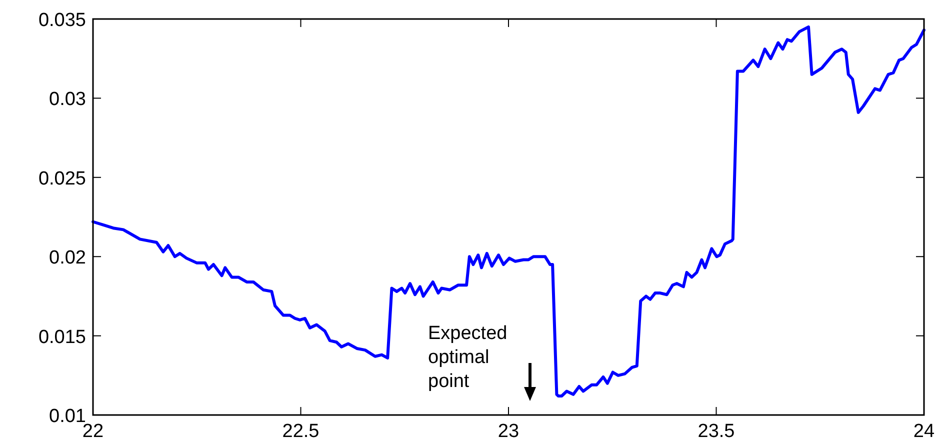 The height and width of the screenshot is (443, 942). What do you see at coordinates (716, 431) in the screenshot?
I see `x-tick-label: 23.5` at bounding box center [716, 431].